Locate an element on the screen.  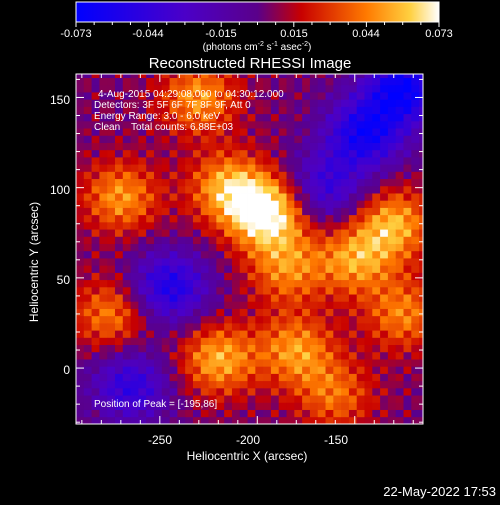
colorbar-tick-label: -0.073 is located at coordinates (75, 34).